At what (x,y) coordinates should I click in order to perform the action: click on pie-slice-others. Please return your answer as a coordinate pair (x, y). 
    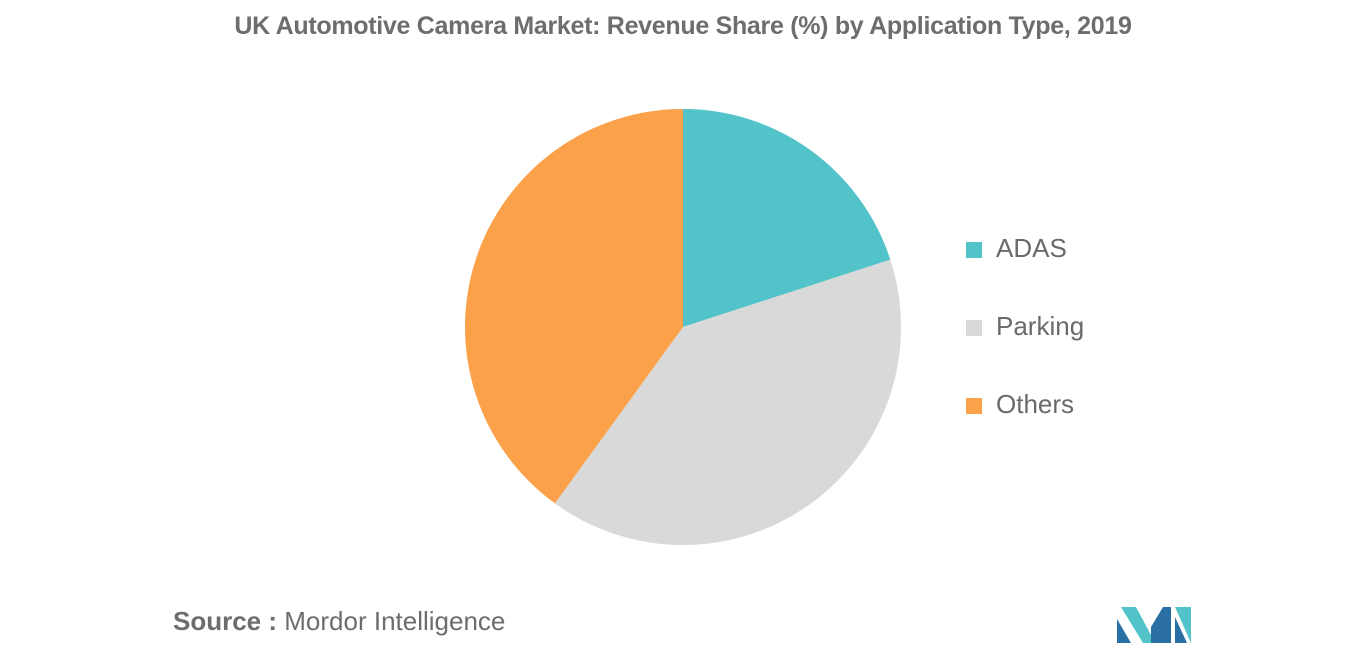
    Looking at the image, I should click on (574, 306).